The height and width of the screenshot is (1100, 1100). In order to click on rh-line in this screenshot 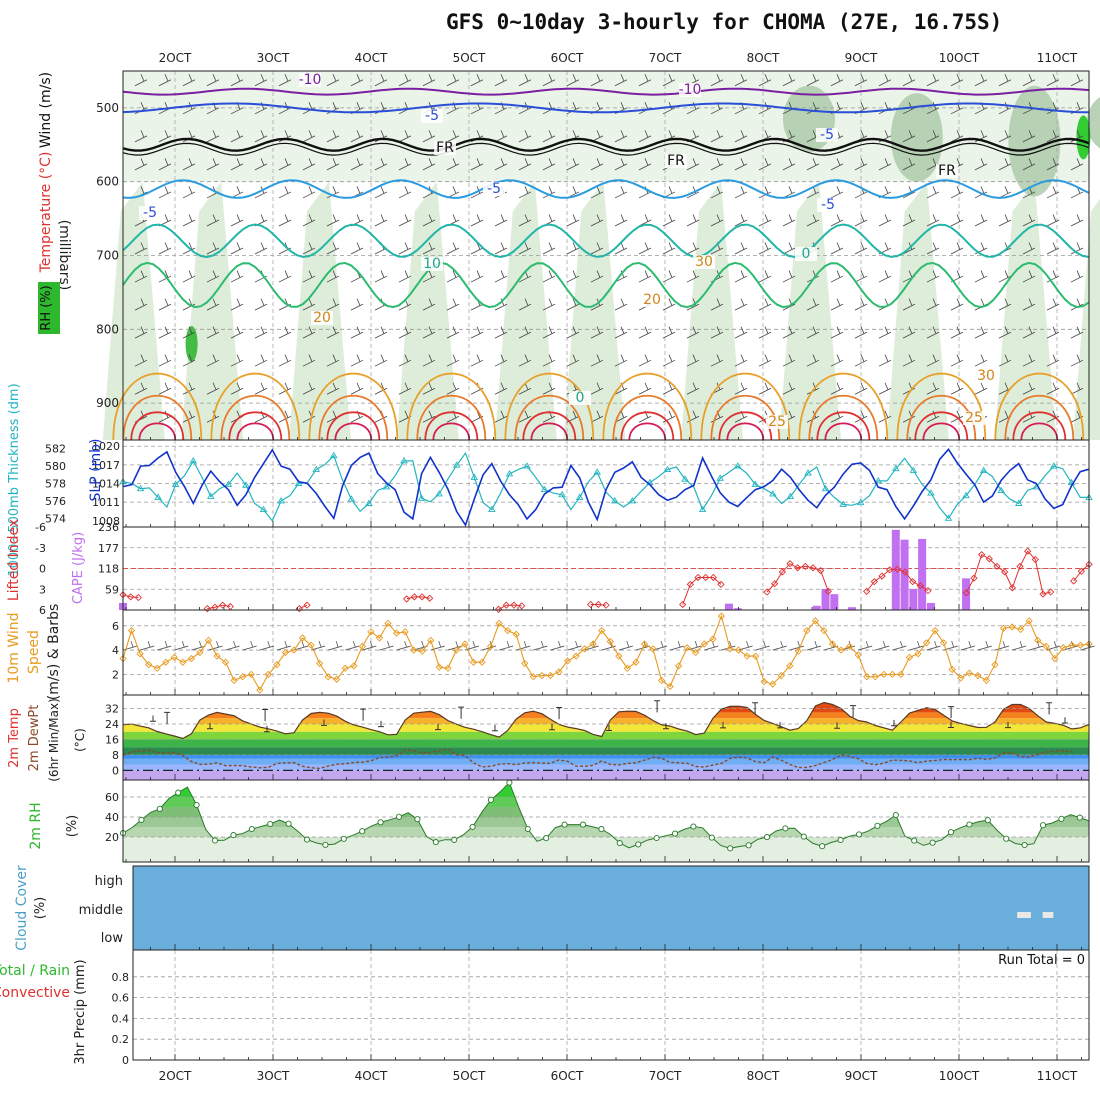, I will do `click(606, 815)`.